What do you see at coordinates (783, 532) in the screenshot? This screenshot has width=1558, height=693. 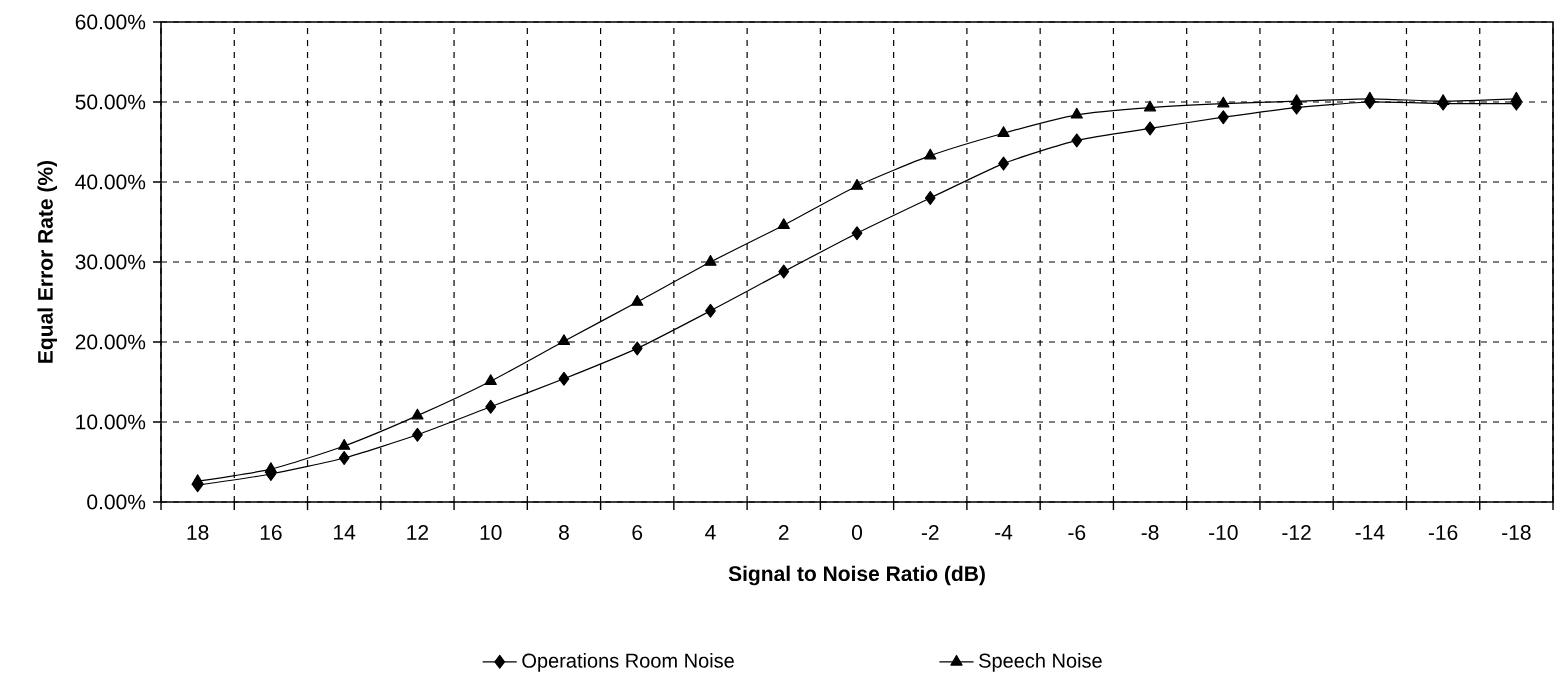 I see `x-tick-label: 2` at bounding box center [783, 532].